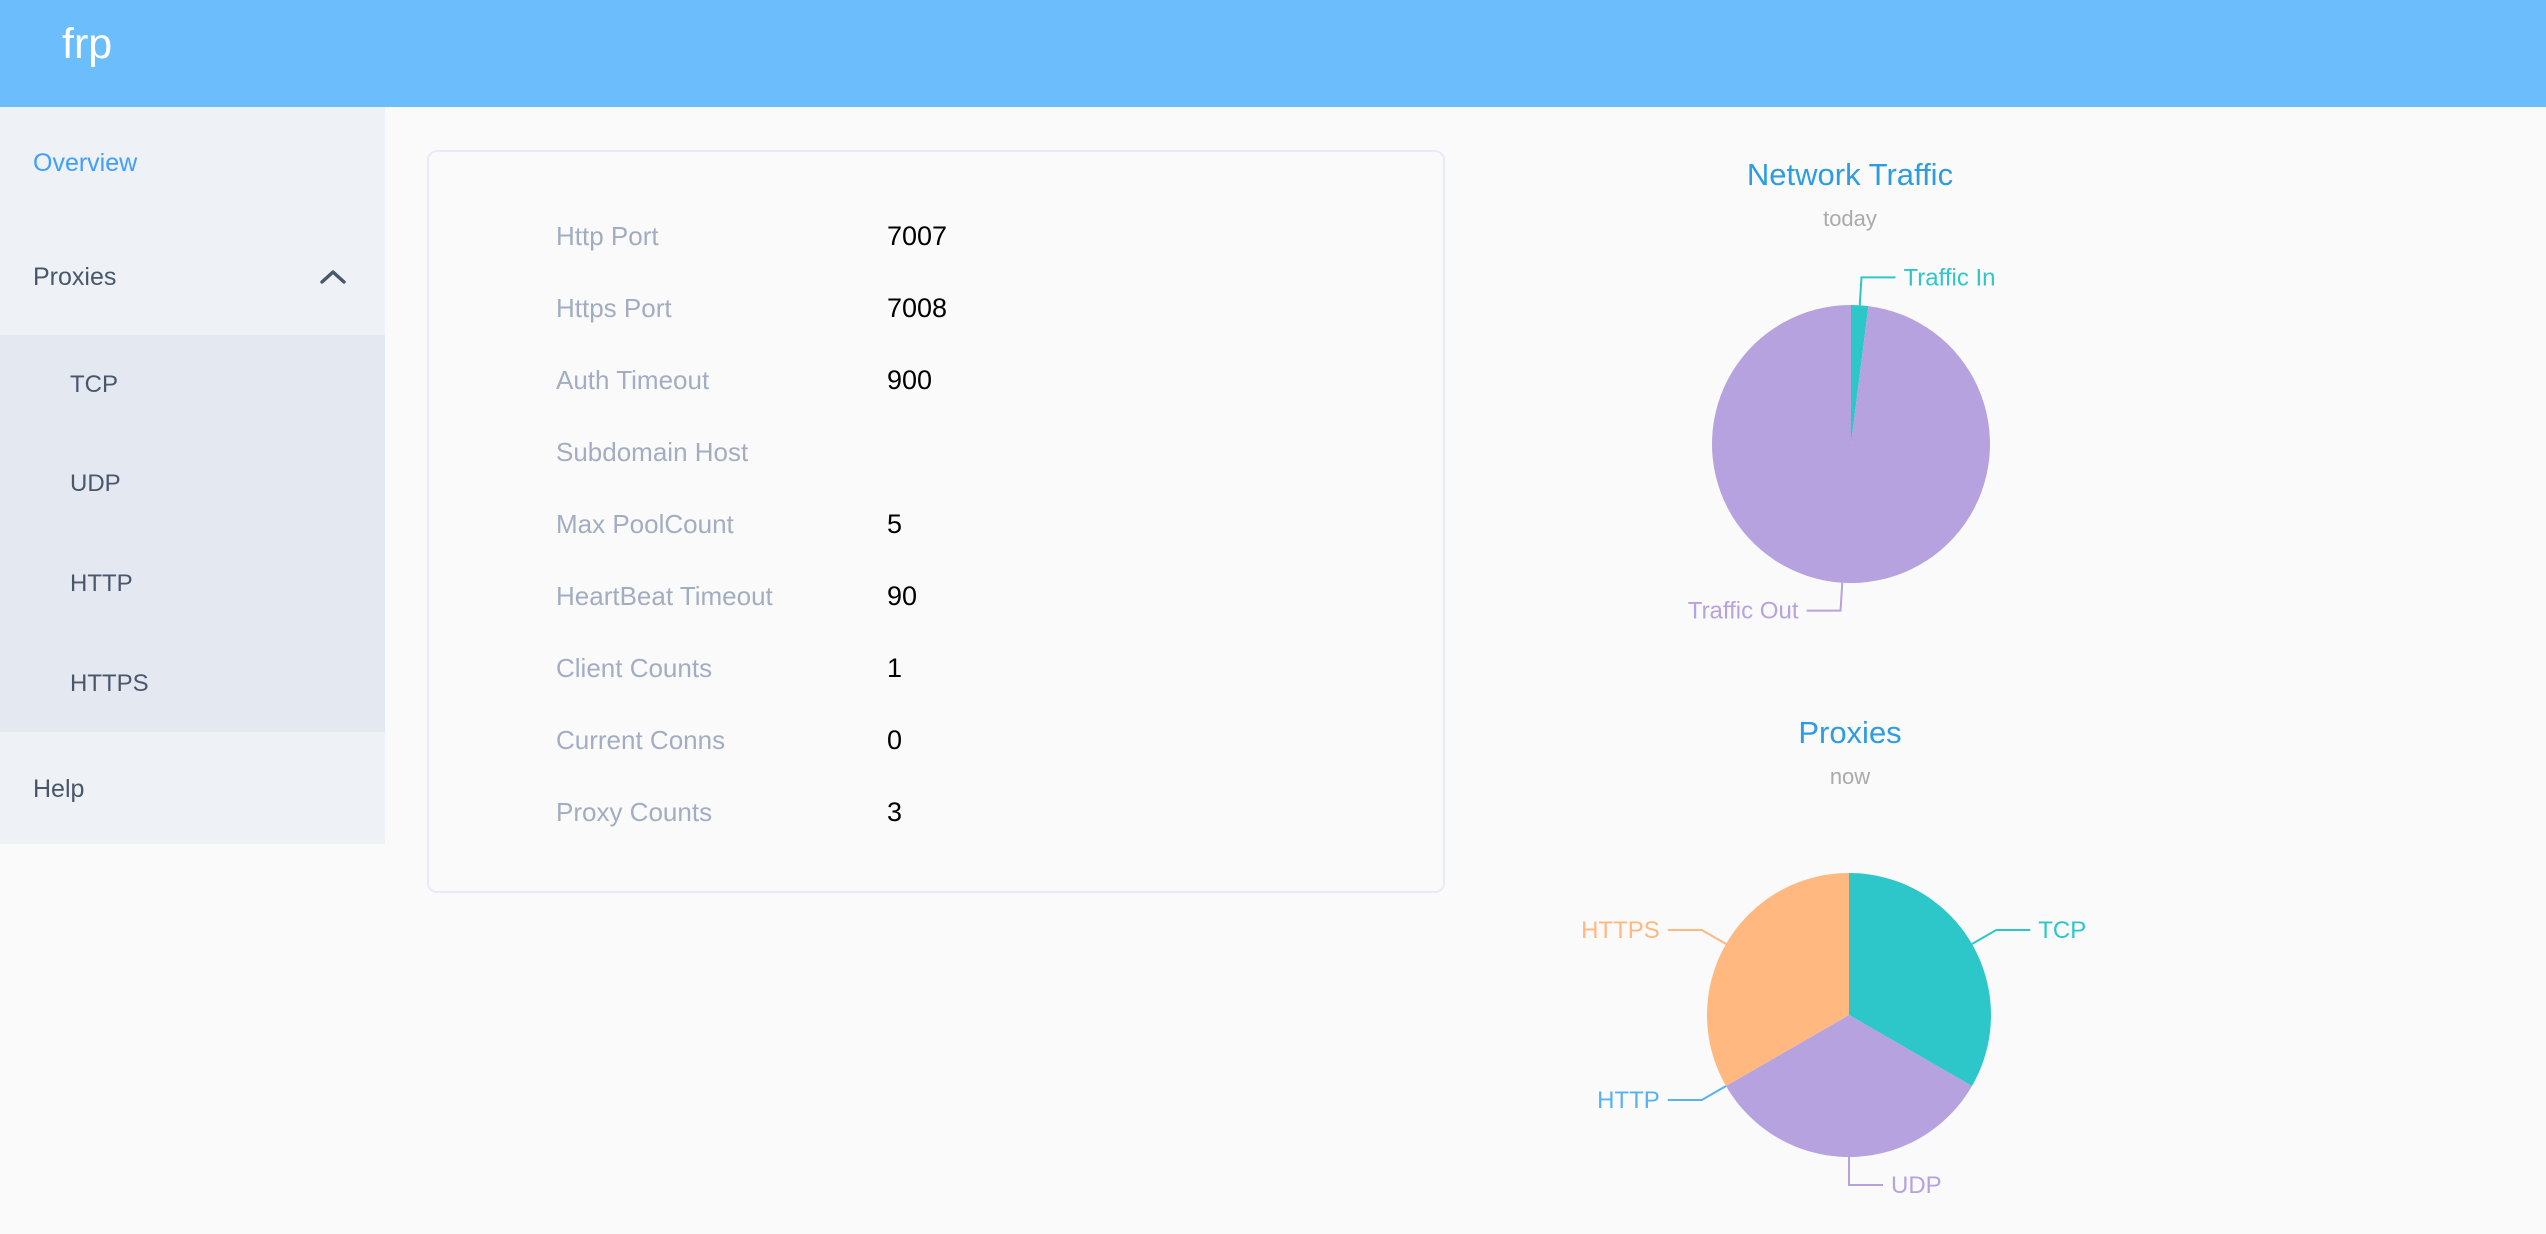  I want to click on info-label: Auth Timeout, so click(633, 379).